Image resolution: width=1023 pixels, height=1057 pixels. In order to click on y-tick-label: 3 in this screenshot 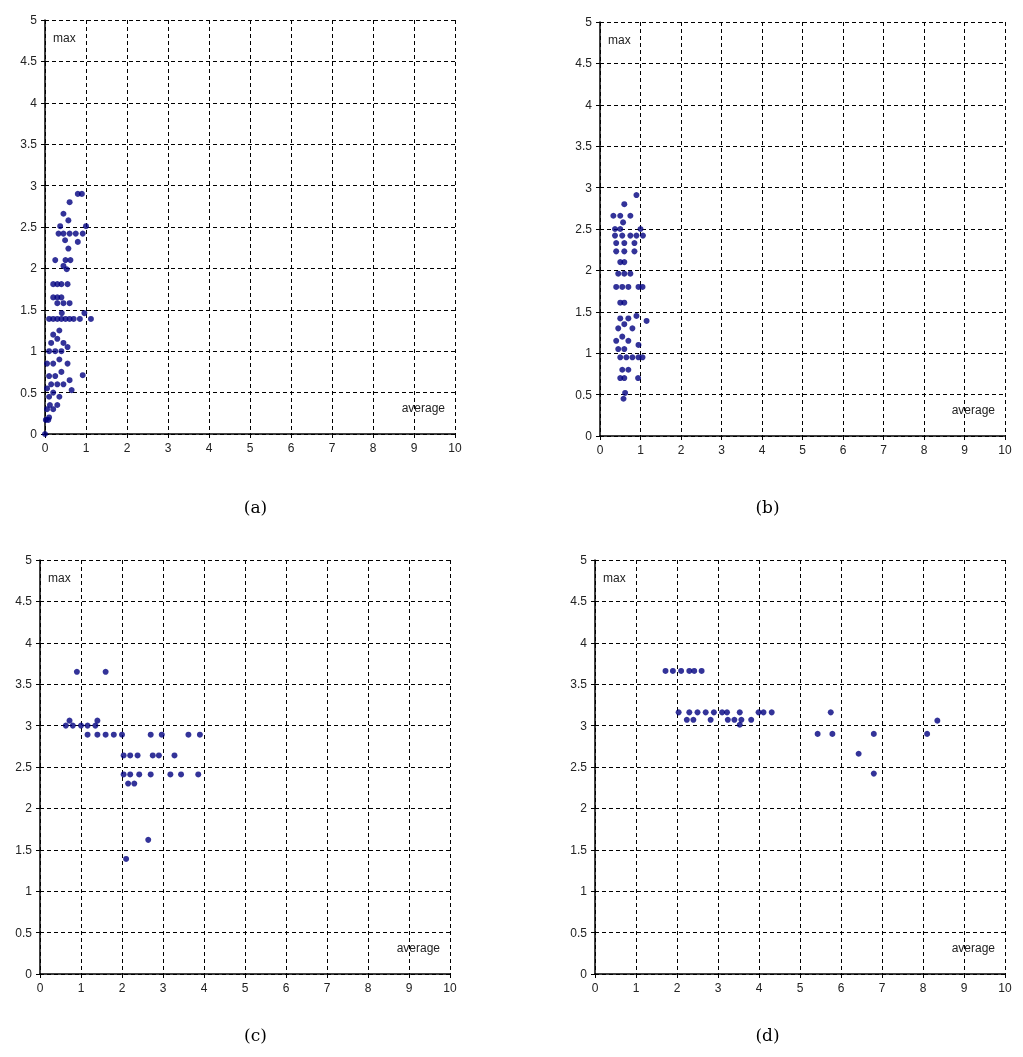, I will do `click(29, 725)`.